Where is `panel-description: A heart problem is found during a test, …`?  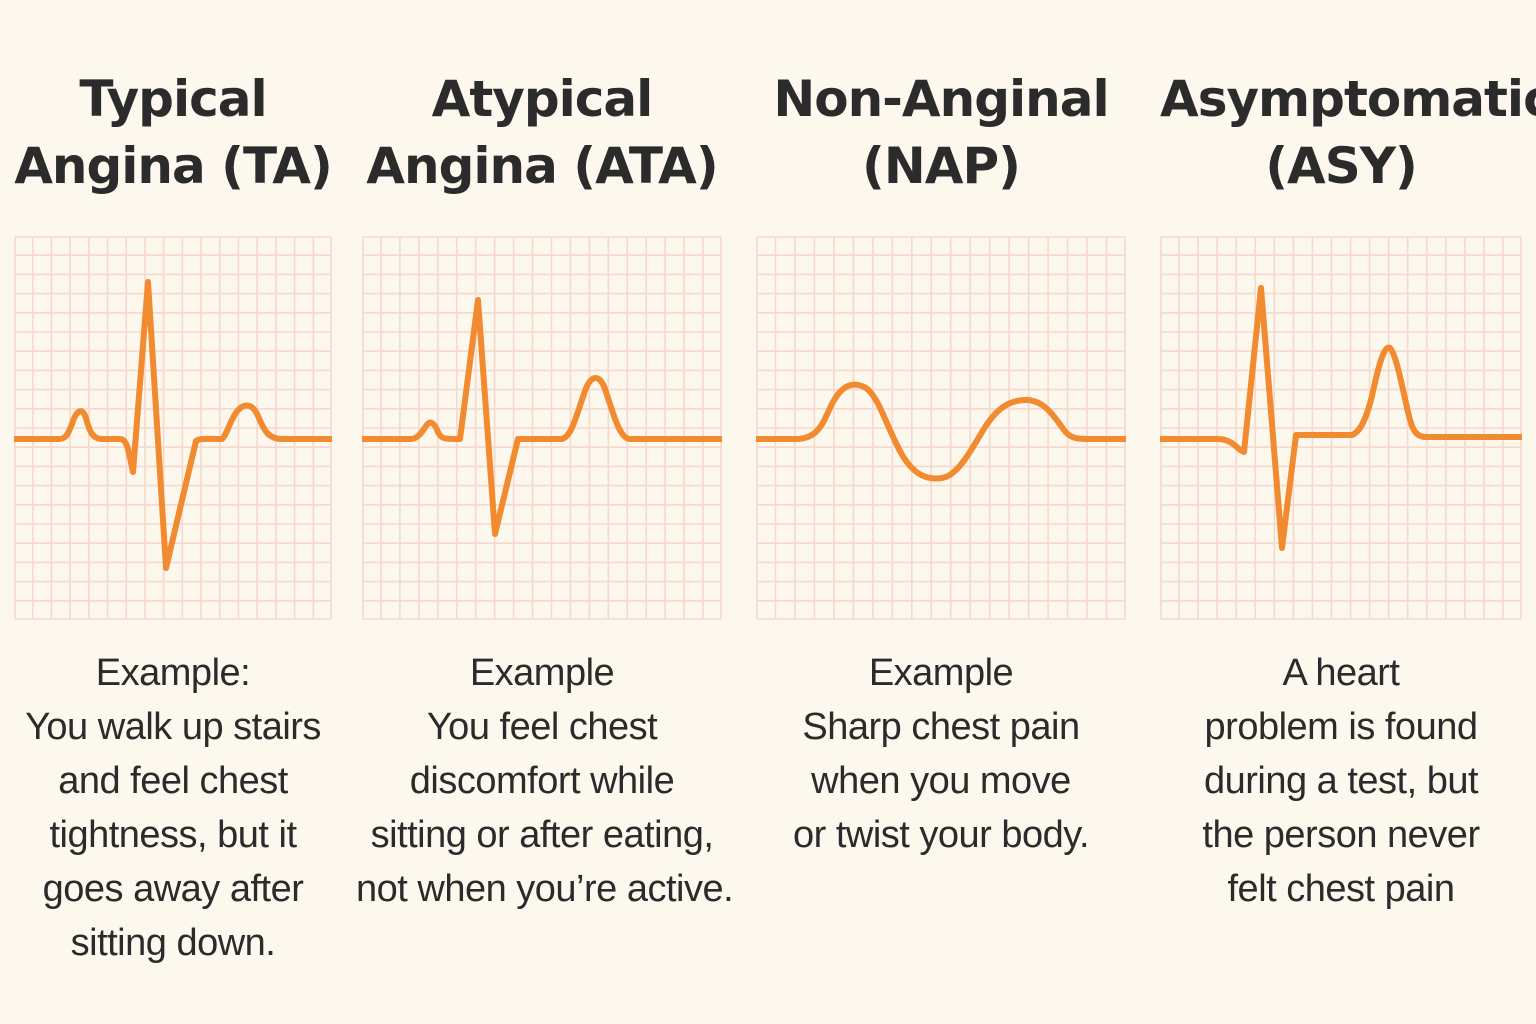
panel-description: A heart problem is found during a test, … is located at coordinates (1341, 781).